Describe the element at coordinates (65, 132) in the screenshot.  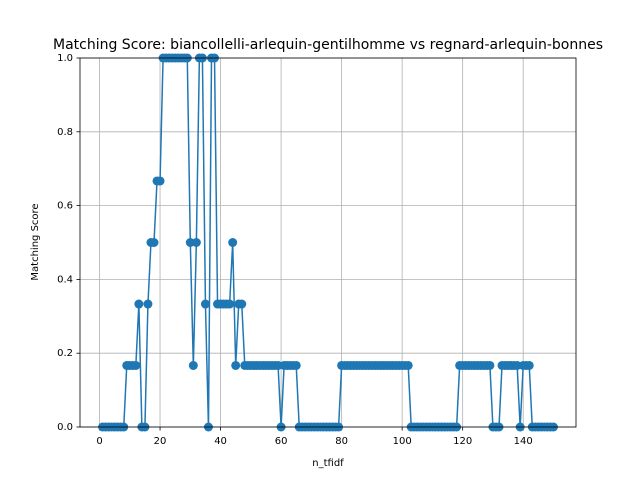
I see `y-tick-label: 0.8` at that location.